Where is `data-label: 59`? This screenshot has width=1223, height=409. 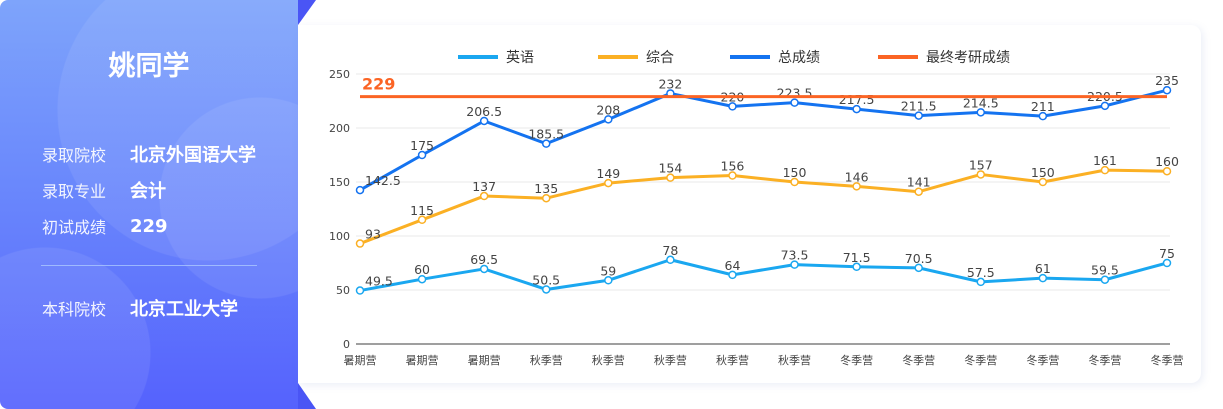
data-label: 59 is located at coordinates (608, 270).